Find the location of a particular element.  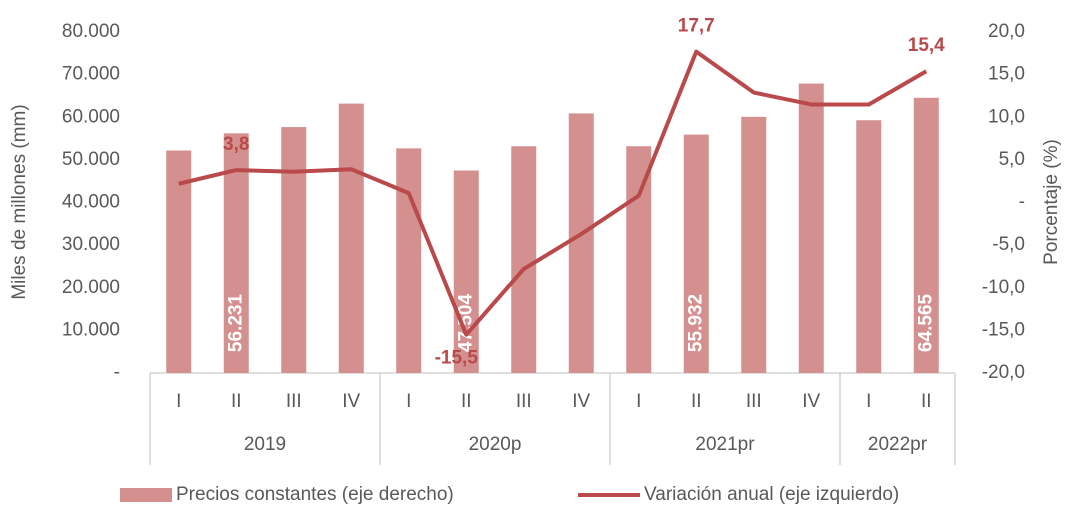

y2-tick-label: 15,0 is located at coordinates (1006, 74).